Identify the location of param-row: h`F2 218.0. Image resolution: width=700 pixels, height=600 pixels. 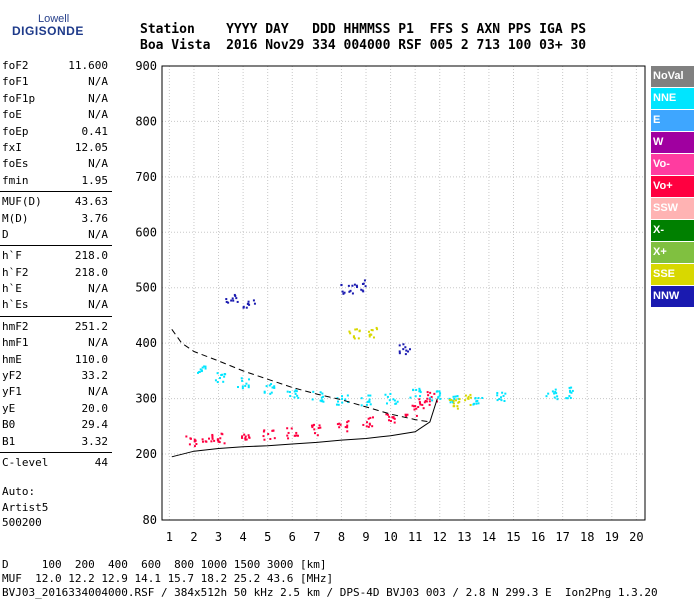
(56, 273).